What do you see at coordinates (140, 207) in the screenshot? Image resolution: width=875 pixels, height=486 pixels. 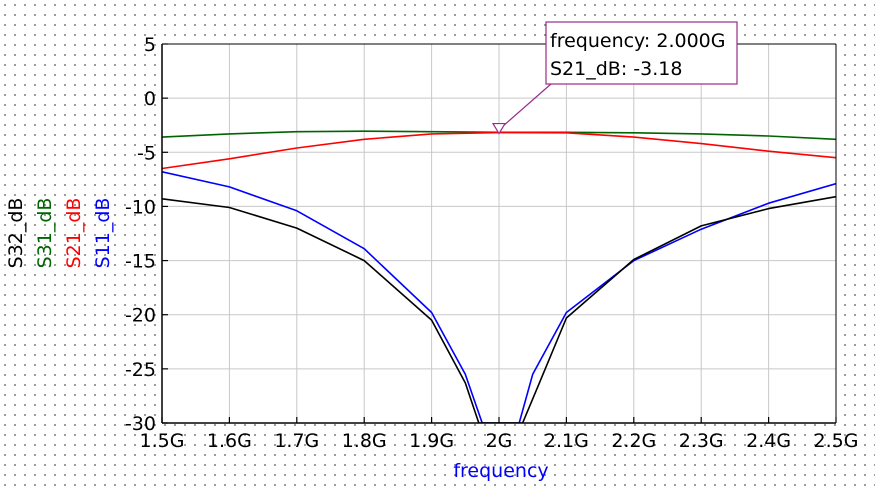 I see `y-tick-label: -10` at bounding box center [140, 207].